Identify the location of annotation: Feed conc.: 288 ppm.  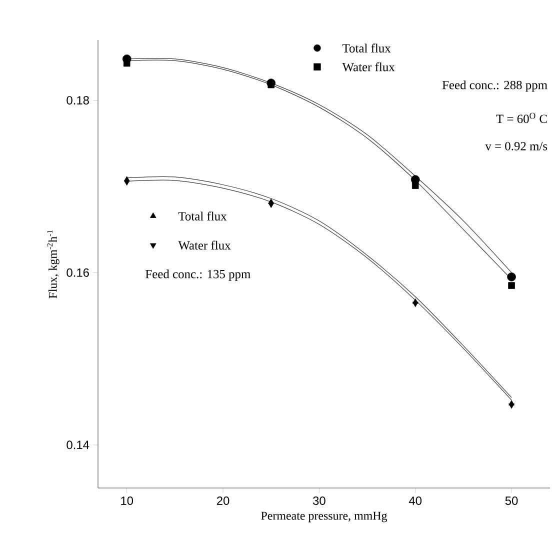
(495, 86).